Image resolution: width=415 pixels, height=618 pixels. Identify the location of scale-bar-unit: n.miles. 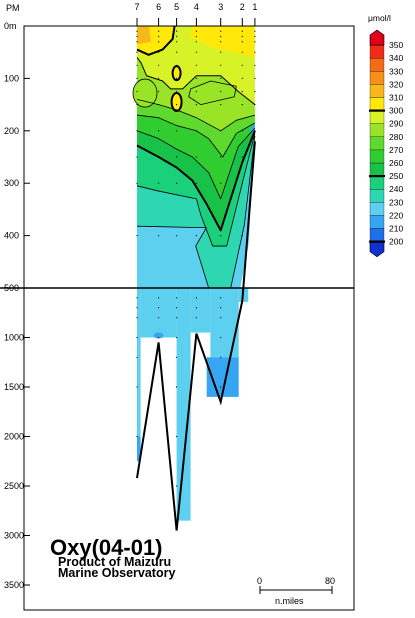
(289, 601).